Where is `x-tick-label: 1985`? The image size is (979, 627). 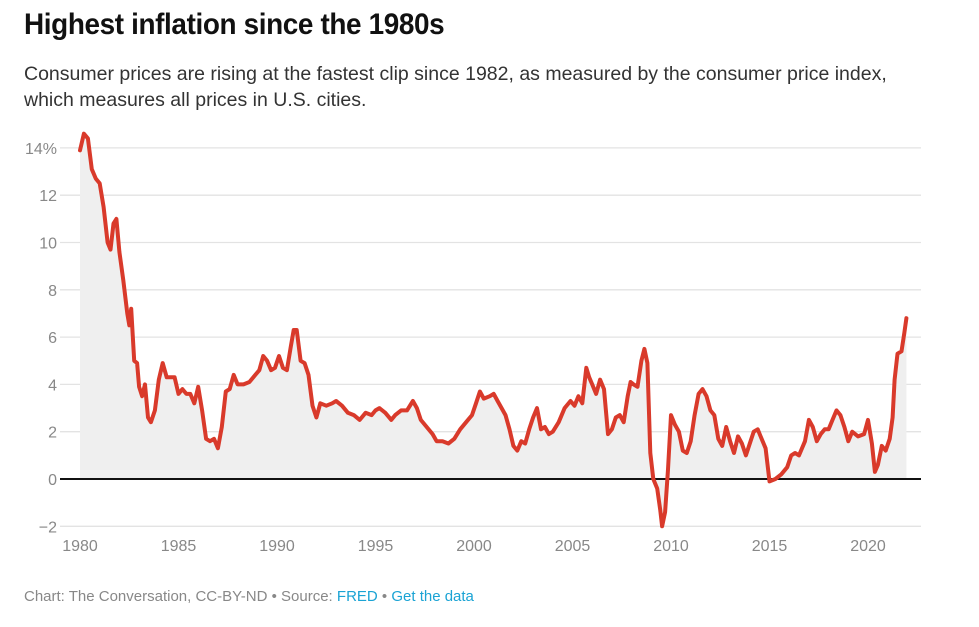 x-tick-label: 1985 is located at coordinates (179, 546).